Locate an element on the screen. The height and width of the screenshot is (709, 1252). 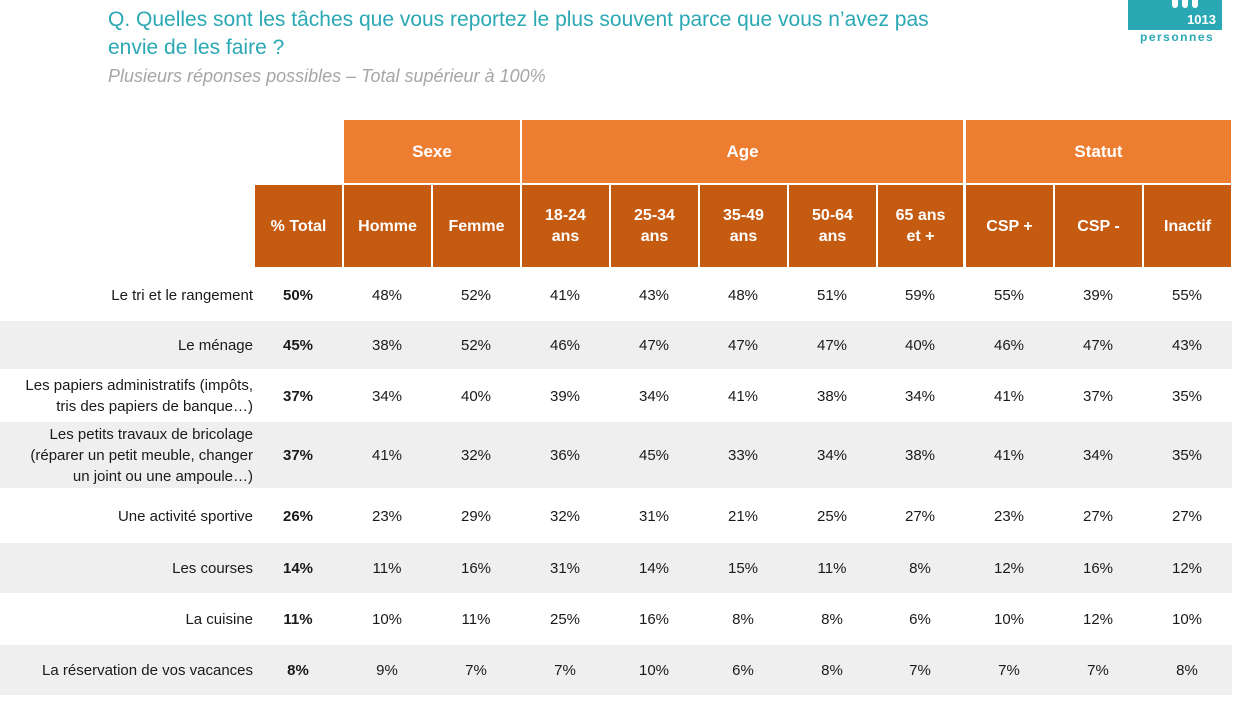
column-header-35-49: 35-49 ans is located at coordinates (743, 226).